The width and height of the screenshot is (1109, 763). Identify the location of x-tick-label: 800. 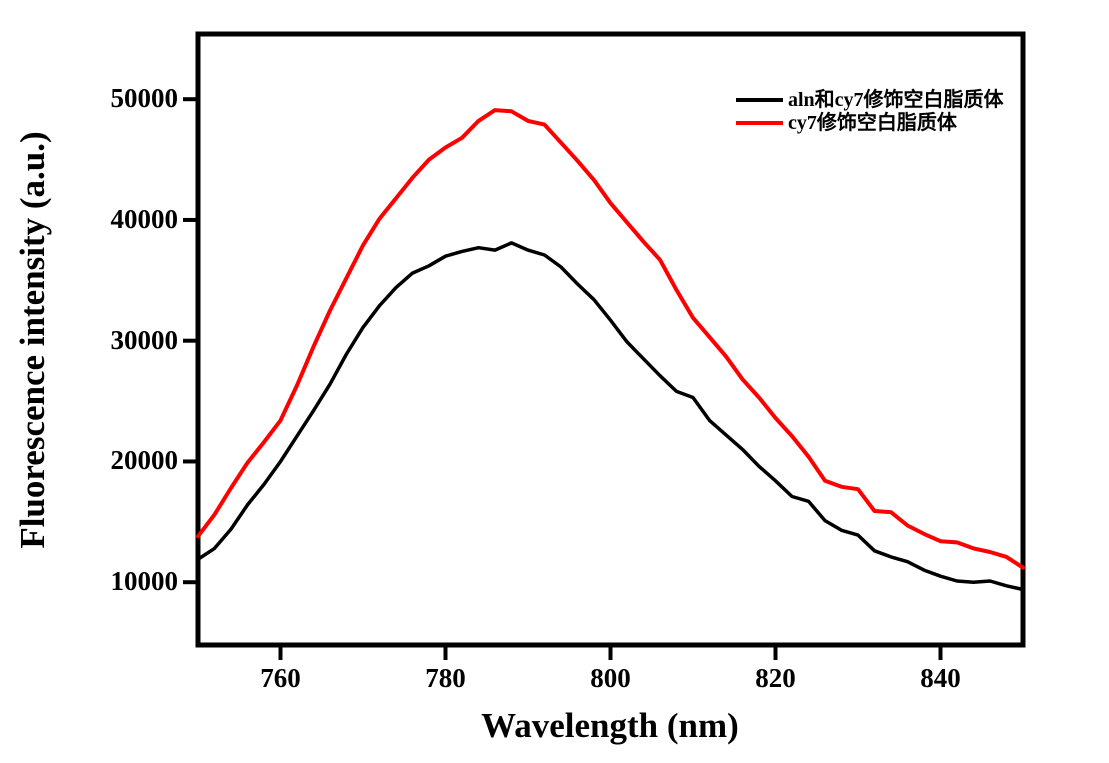
(610, 678).